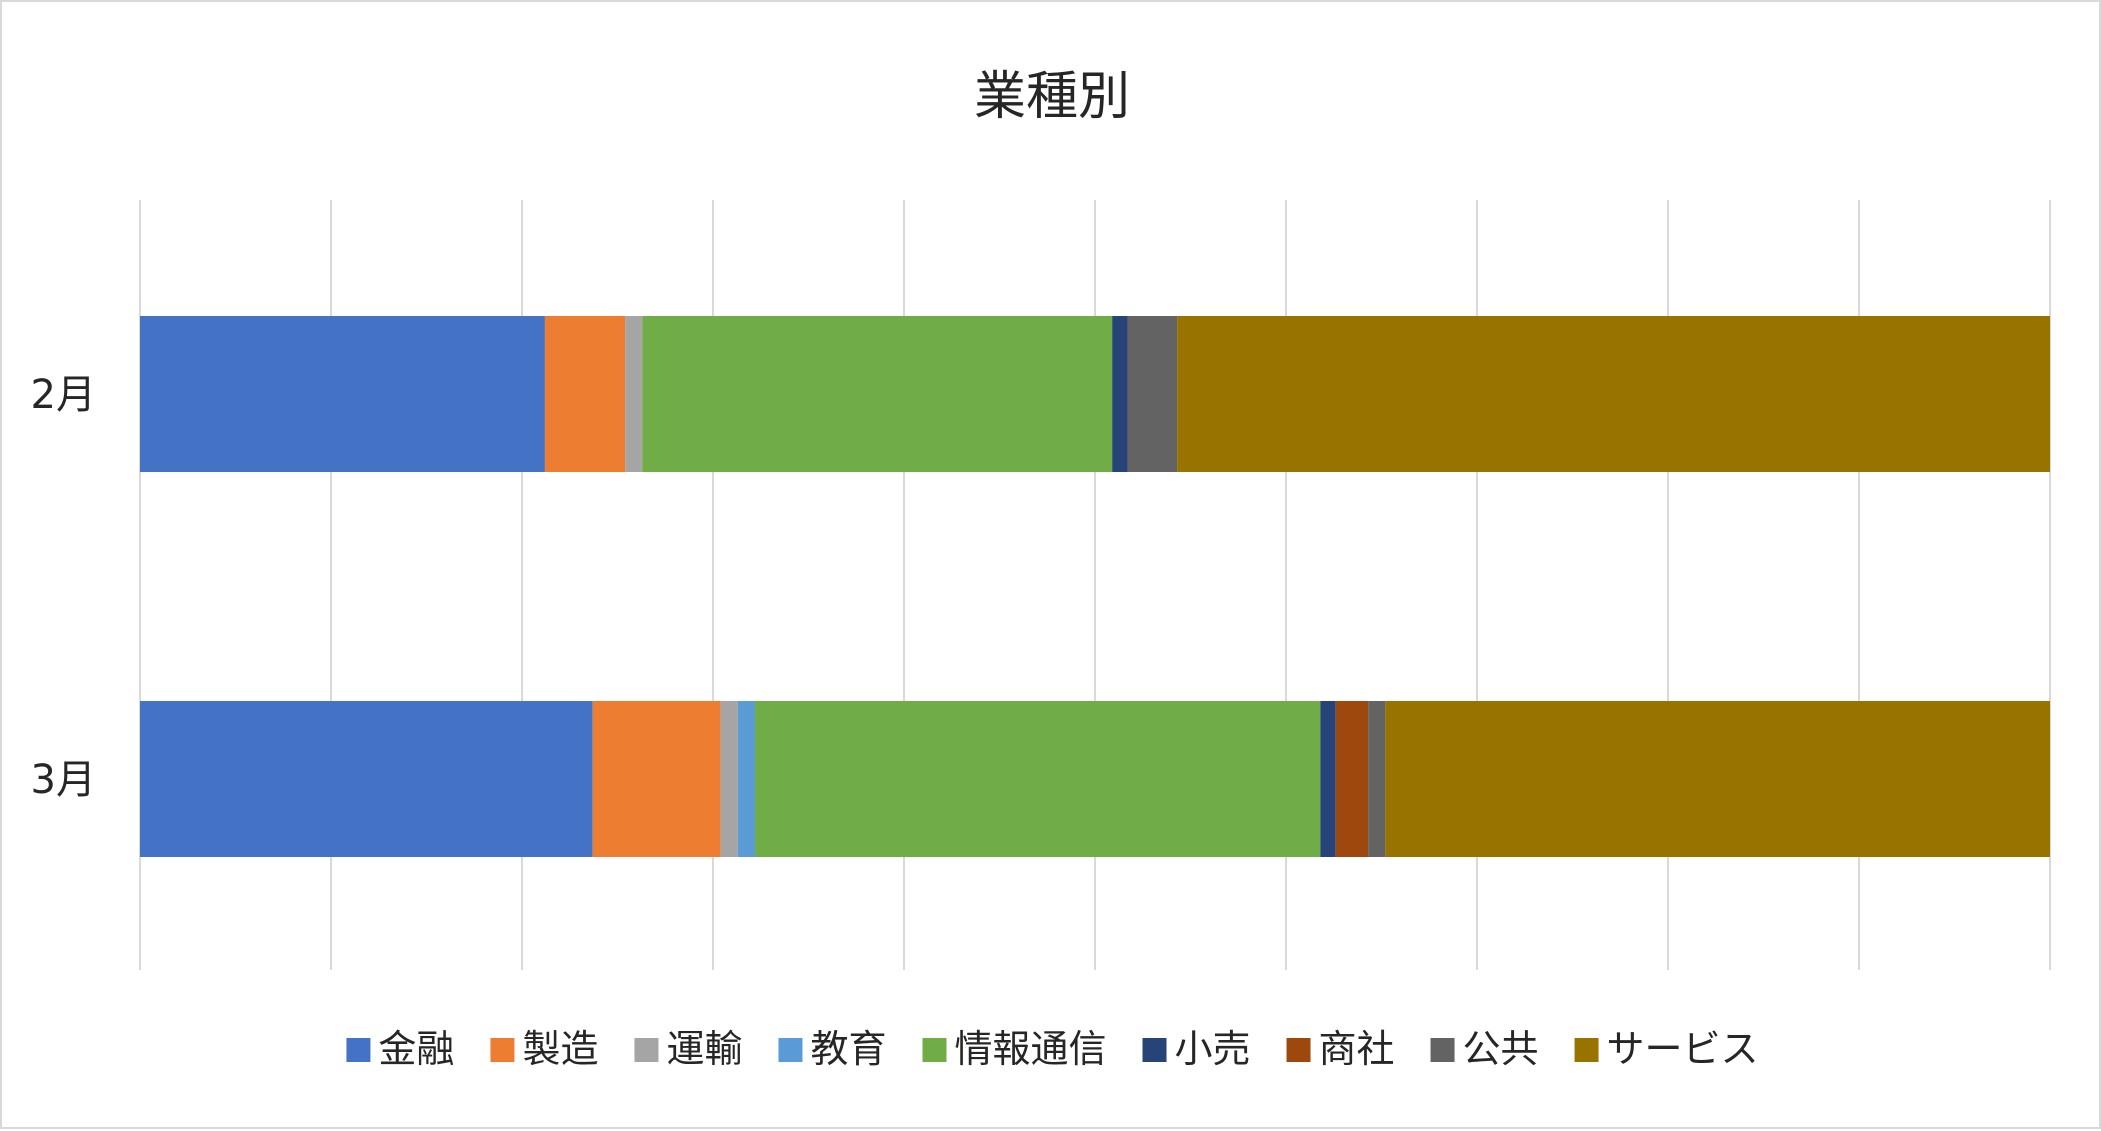 The height and width of the screenshot is (1131, 2101). What do you see at coordinates (63, 780) in the screenshot?
I see `category-label: 3月` at bounding box center [63, 780].